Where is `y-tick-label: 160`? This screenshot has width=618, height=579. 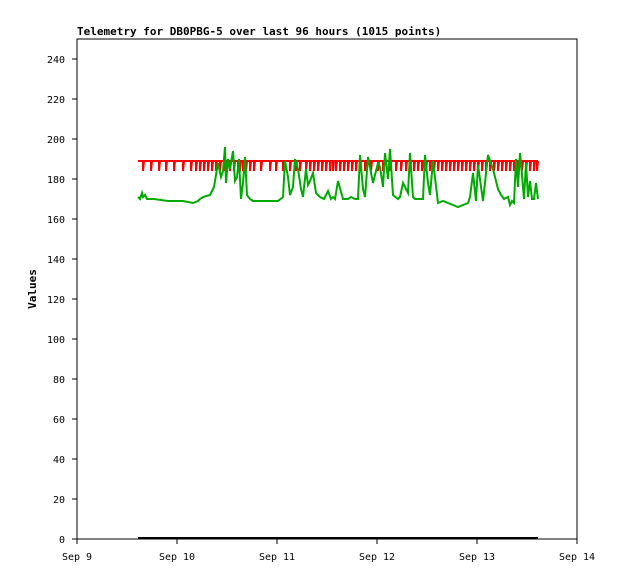 y-tick-label: 160 is located at coordinates (56, 220).